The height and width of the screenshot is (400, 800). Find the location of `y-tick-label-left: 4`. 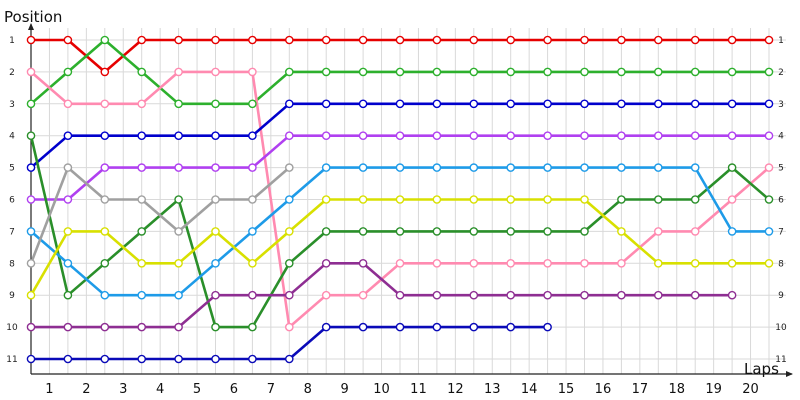

y-tick-label-left: 4 is located at coordinates (12, 137).